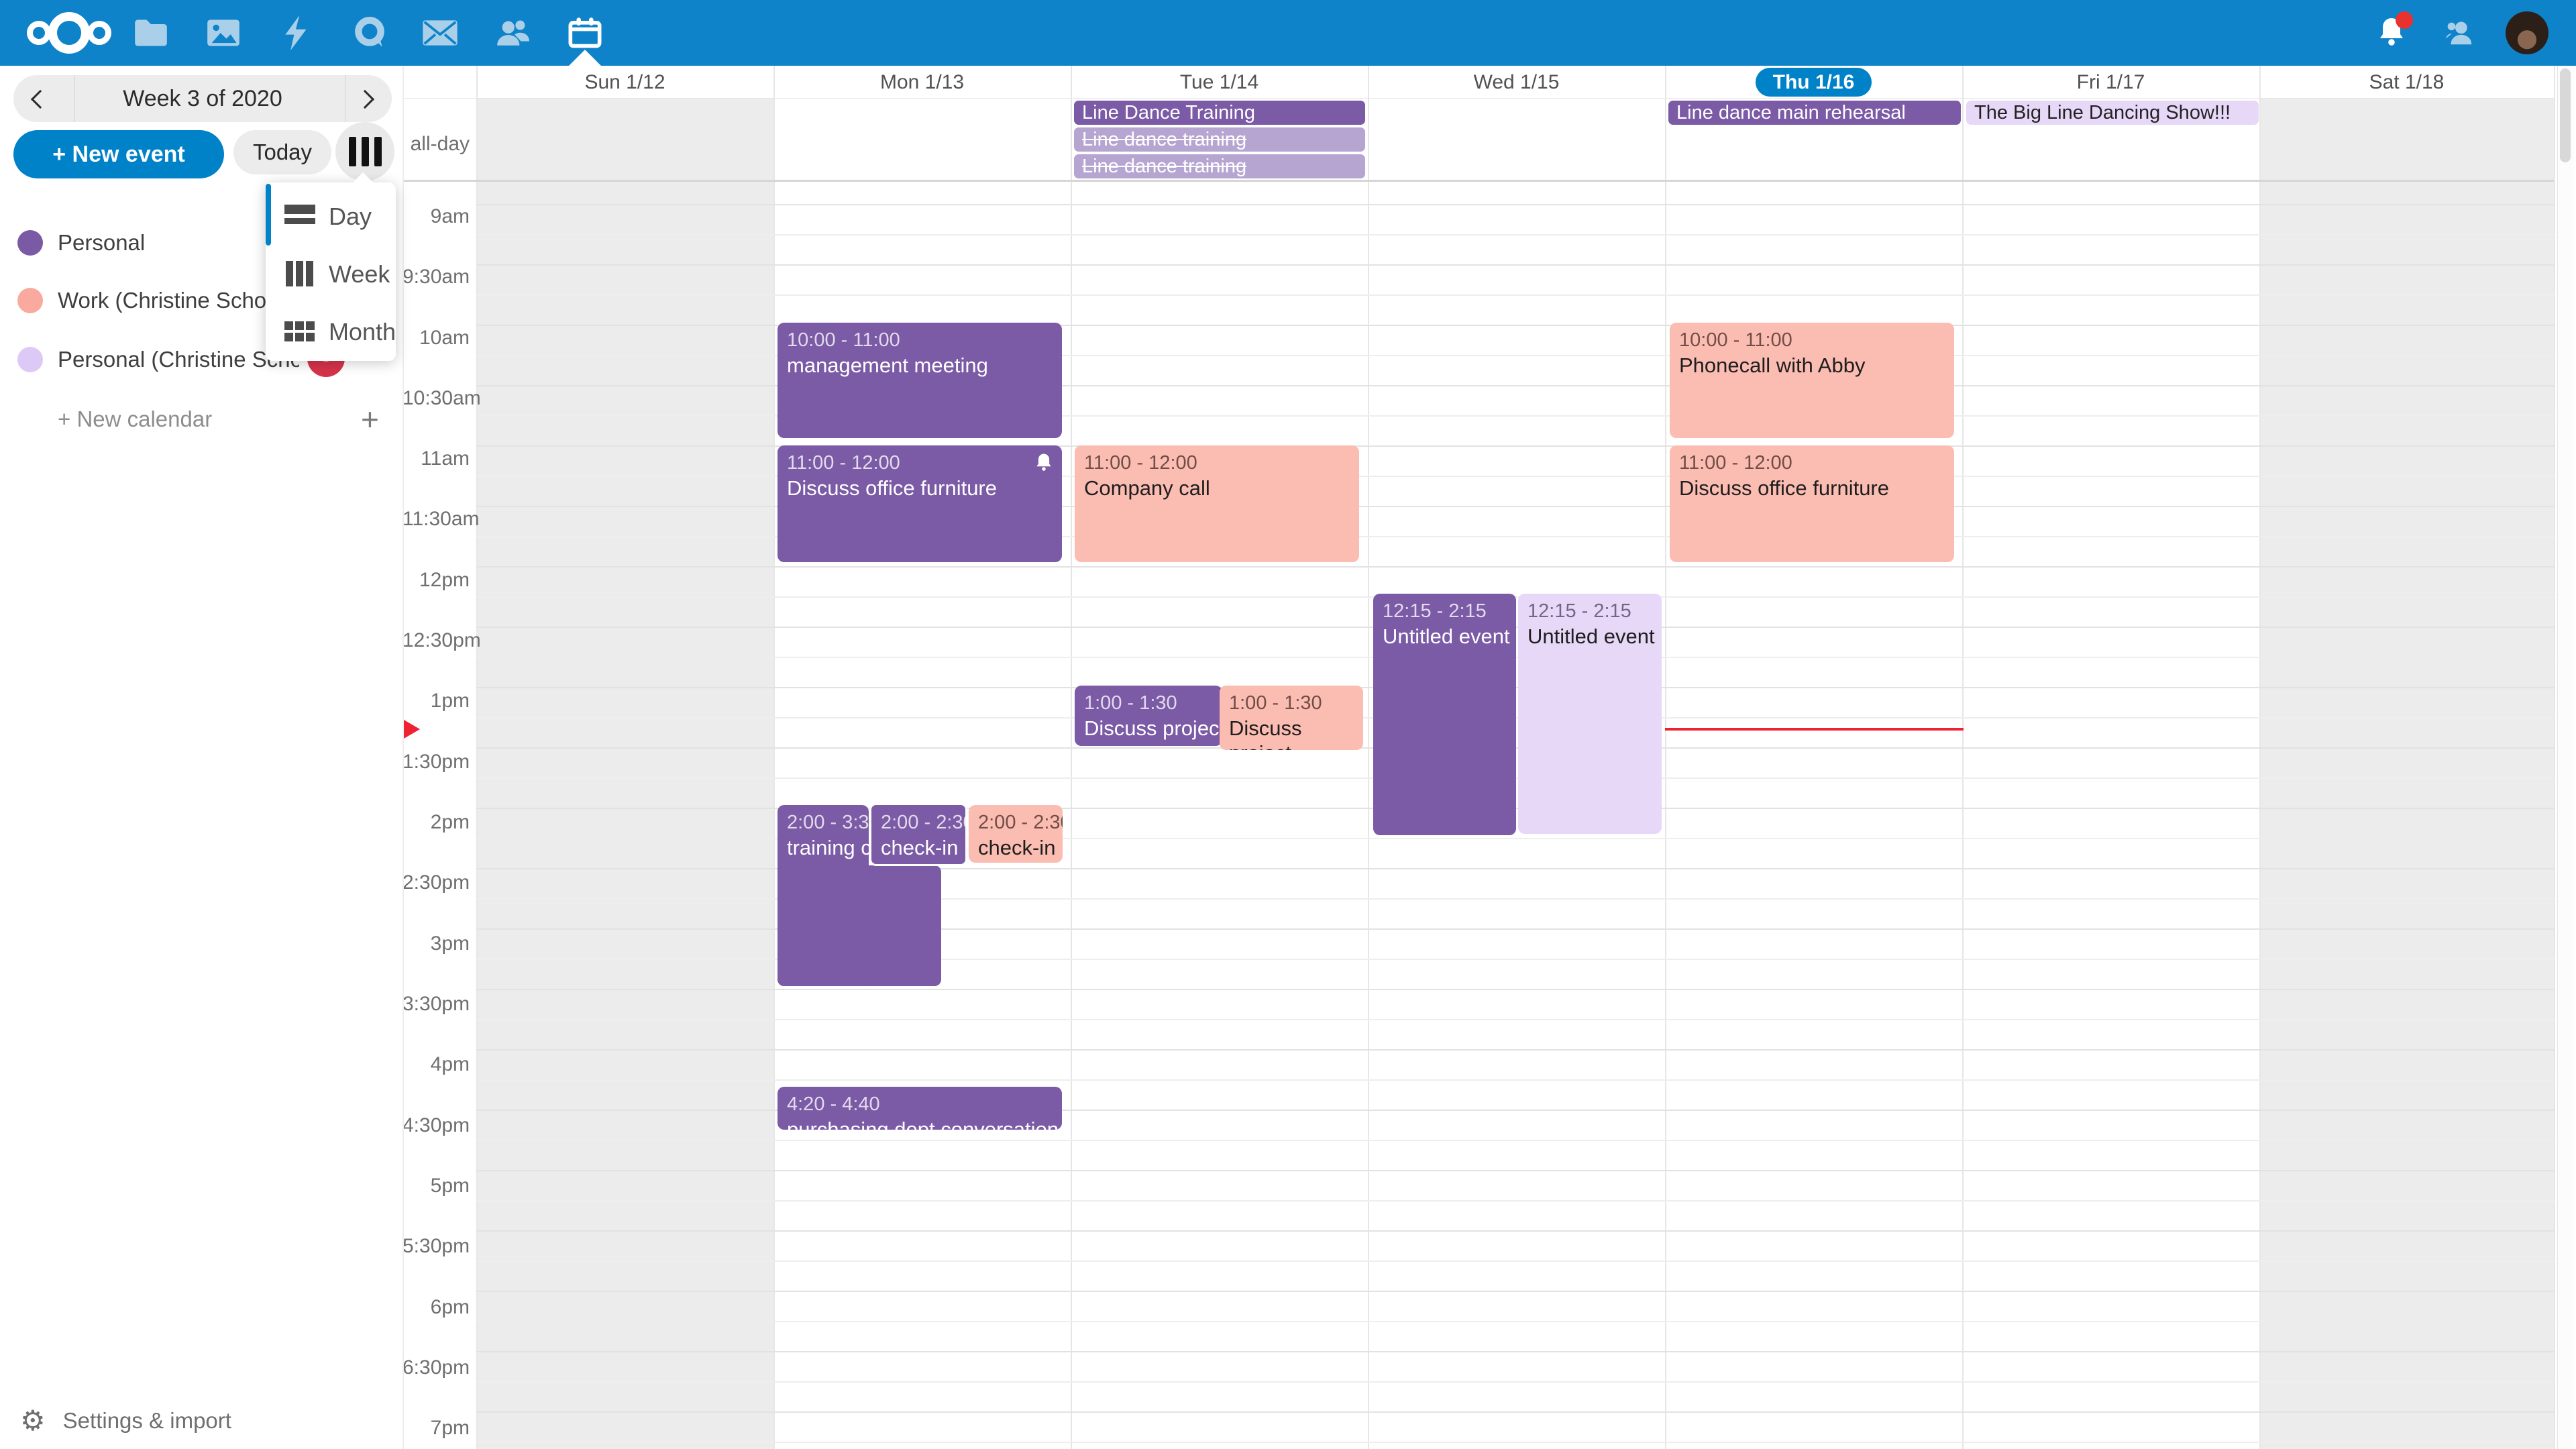  Describe the element at coordinates (1291, 718) in the screenshot. I see `event-discuss-project-pink: 1:00 - 1:30 Discuss project announcement` at that location.